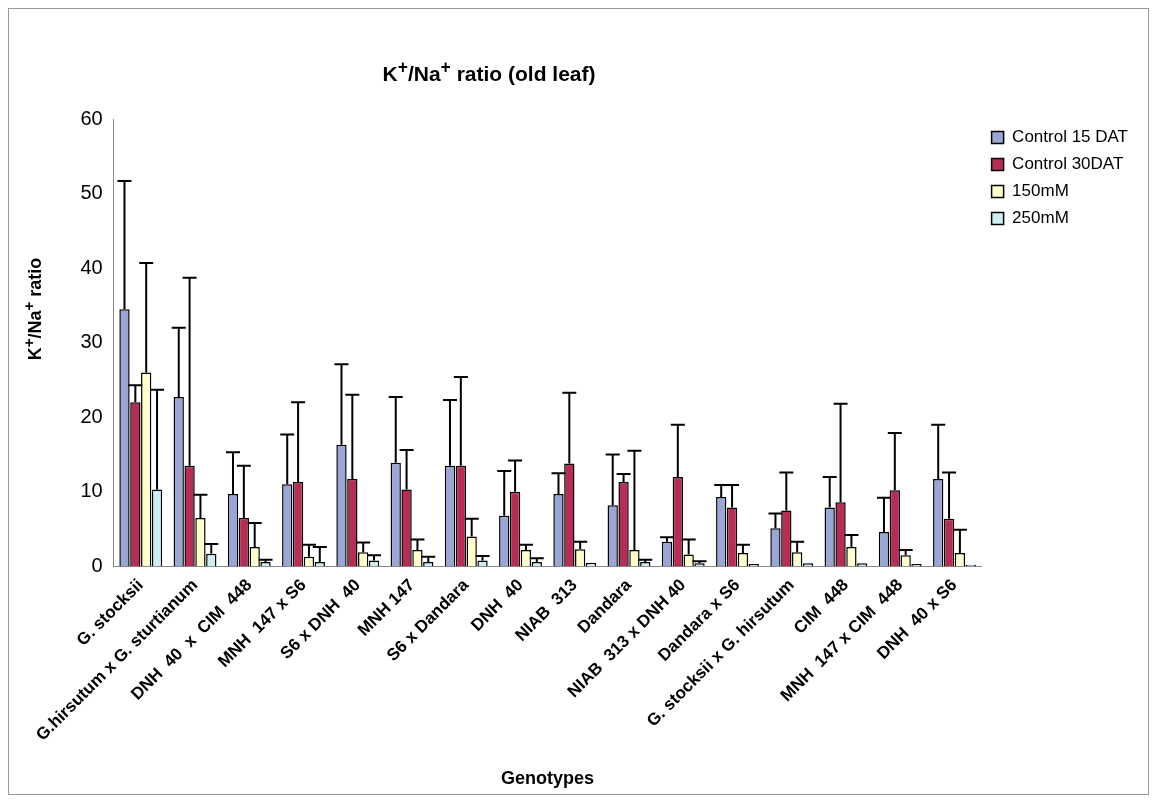 This screenshot has height=803, width=1157. What do you see at coordinates (91, 117) in the screenshot?
I see `y-tick-label: 60` at bounding box center [91, 117].